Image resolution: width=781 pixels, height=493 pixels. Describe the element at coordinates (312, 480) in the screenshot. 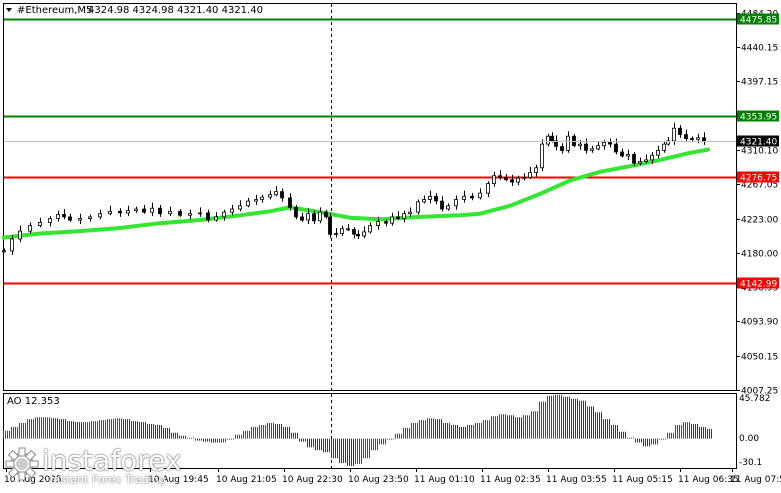

I see `x-tick-label: 10 Aug 22:30` at that location.